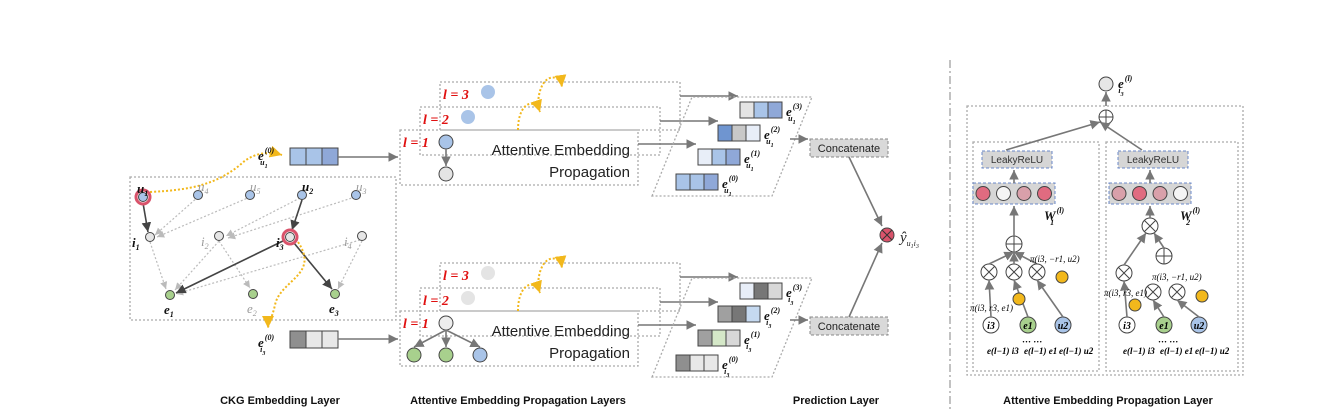 The height and width of the screenshot is (414, 1325). I want to click on concatenate-box, so click(849, 326).